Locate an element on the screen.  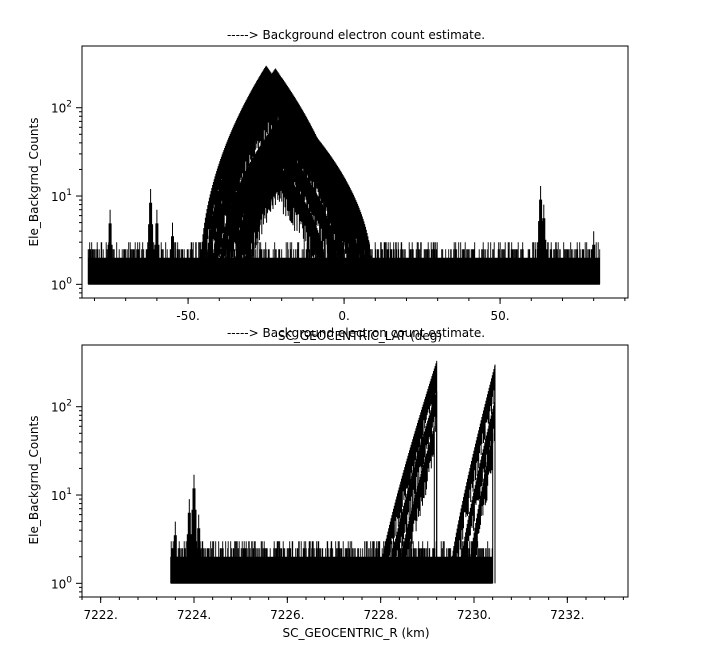
x-tick-label: 50. is located at coordinates (500, 316).